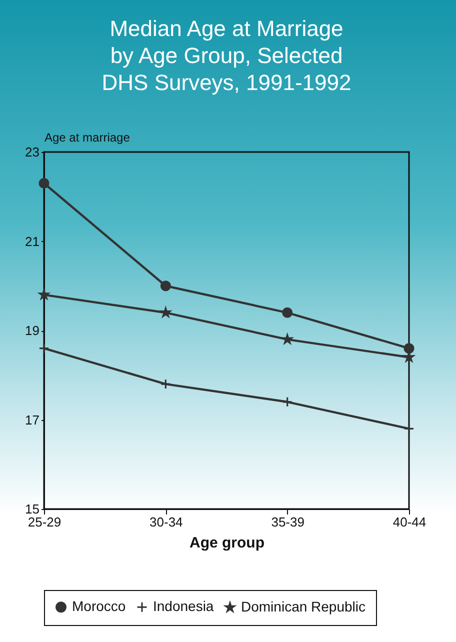  I want to click on y-tick-label: 17, so click(32, 420).